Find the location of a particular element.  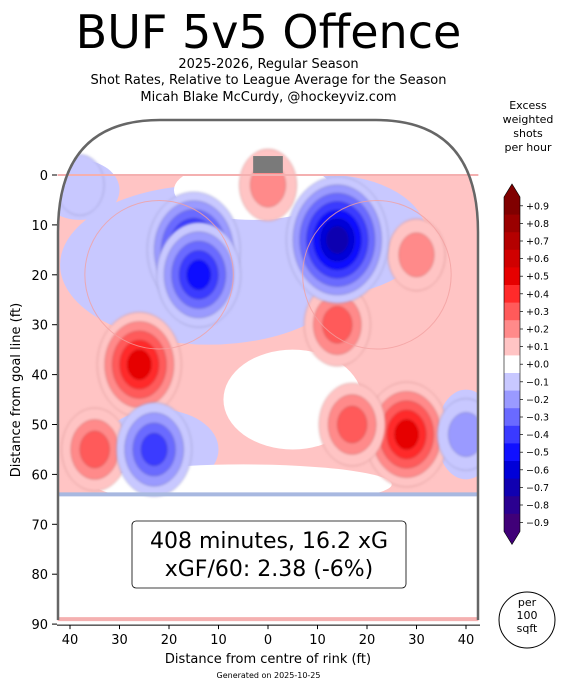

y-axis-label: Distance from goal line (ft) is located at coordinates (16, 390).